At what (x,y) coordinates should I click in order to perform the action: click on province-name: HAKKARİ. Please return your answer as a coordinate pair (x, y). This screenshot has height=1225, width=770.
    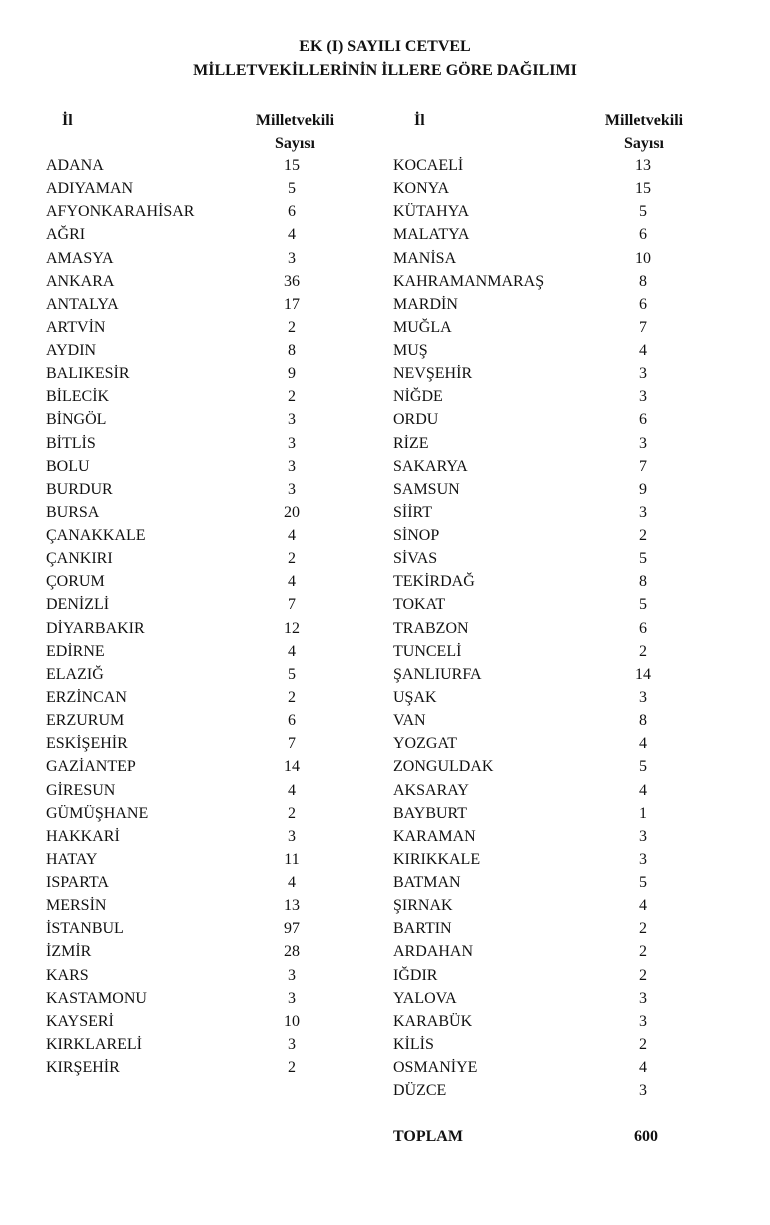
    Looking at the image, I should click on (83, 836).